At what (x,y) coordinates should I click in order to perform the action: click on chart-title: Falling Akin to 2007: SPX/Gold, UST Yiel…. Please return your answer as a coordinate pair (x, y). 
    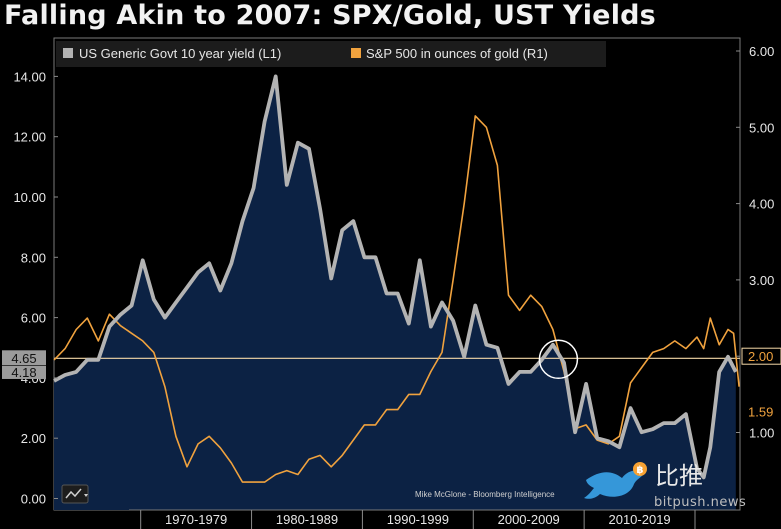
    Looking at the image, I should click on (330, 15).